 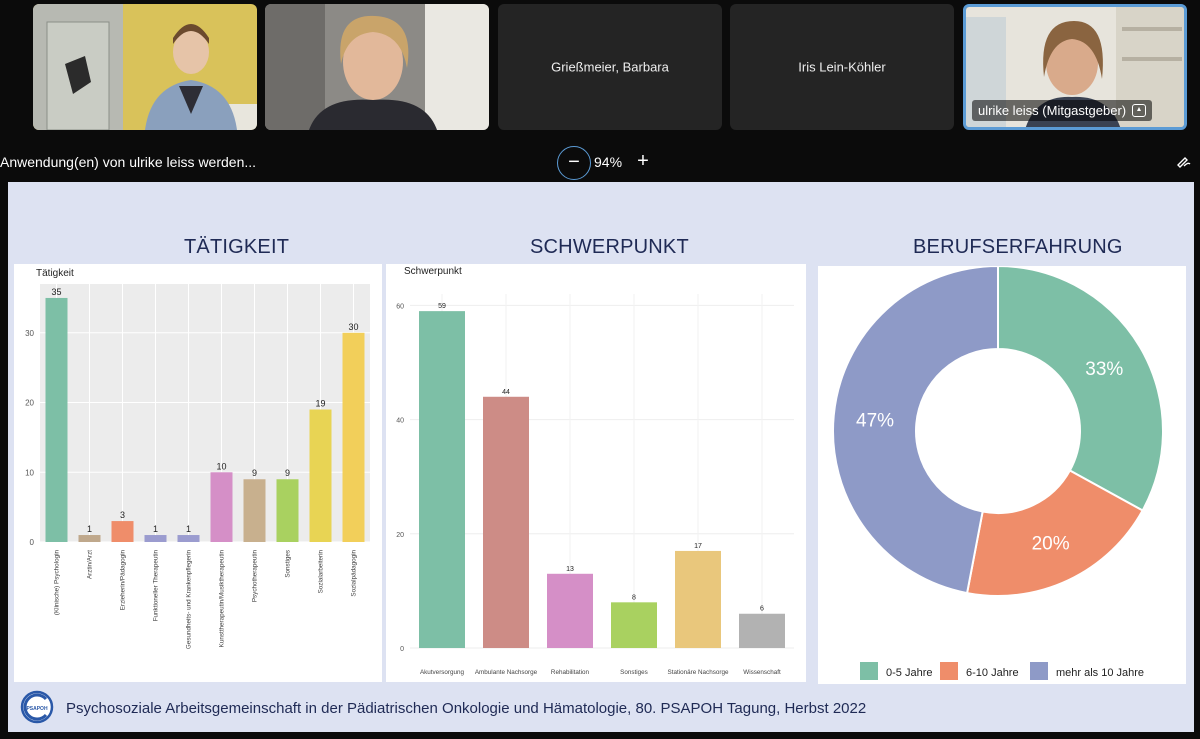 I want to click on x-tick-label: (Klinische) Psychologin, so click(x=57, y=583).